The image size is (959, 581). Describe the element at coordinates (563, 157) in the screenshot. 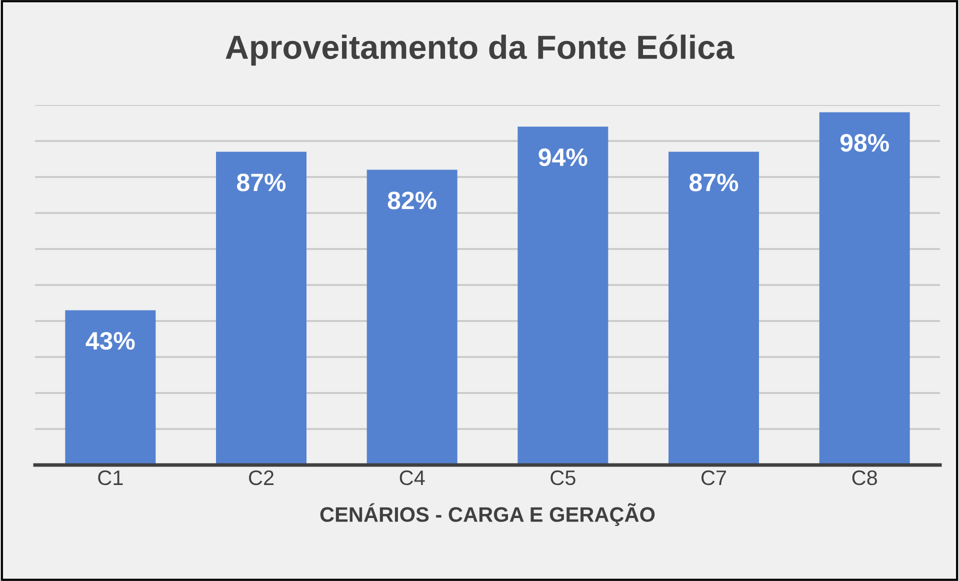

I see `data-label: 94%` at that location.